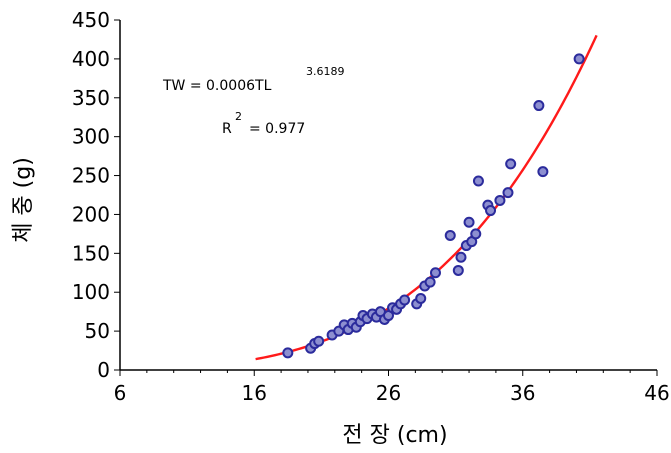 This screenshot has width=671, height=453. I want to click on equation-annotation: TW = 0.0006TL 3.6189 R 2 = 0.977, so click(253, 101).